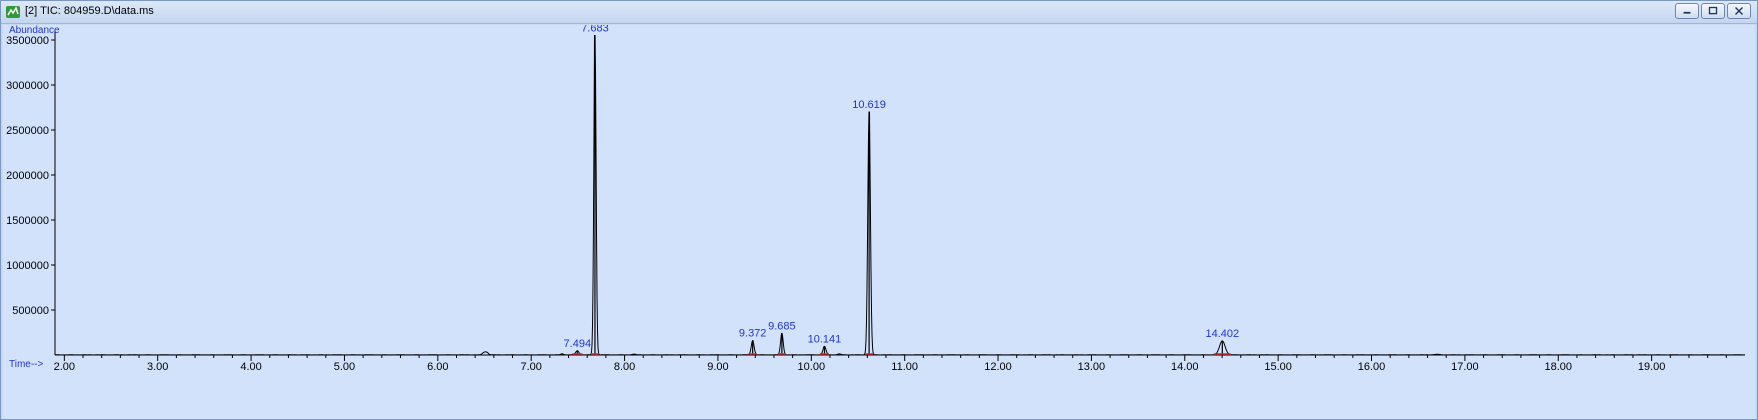 The width and height of the screenshot is (1758, 420). I want to click on minimize-button, so click(1687, 11).